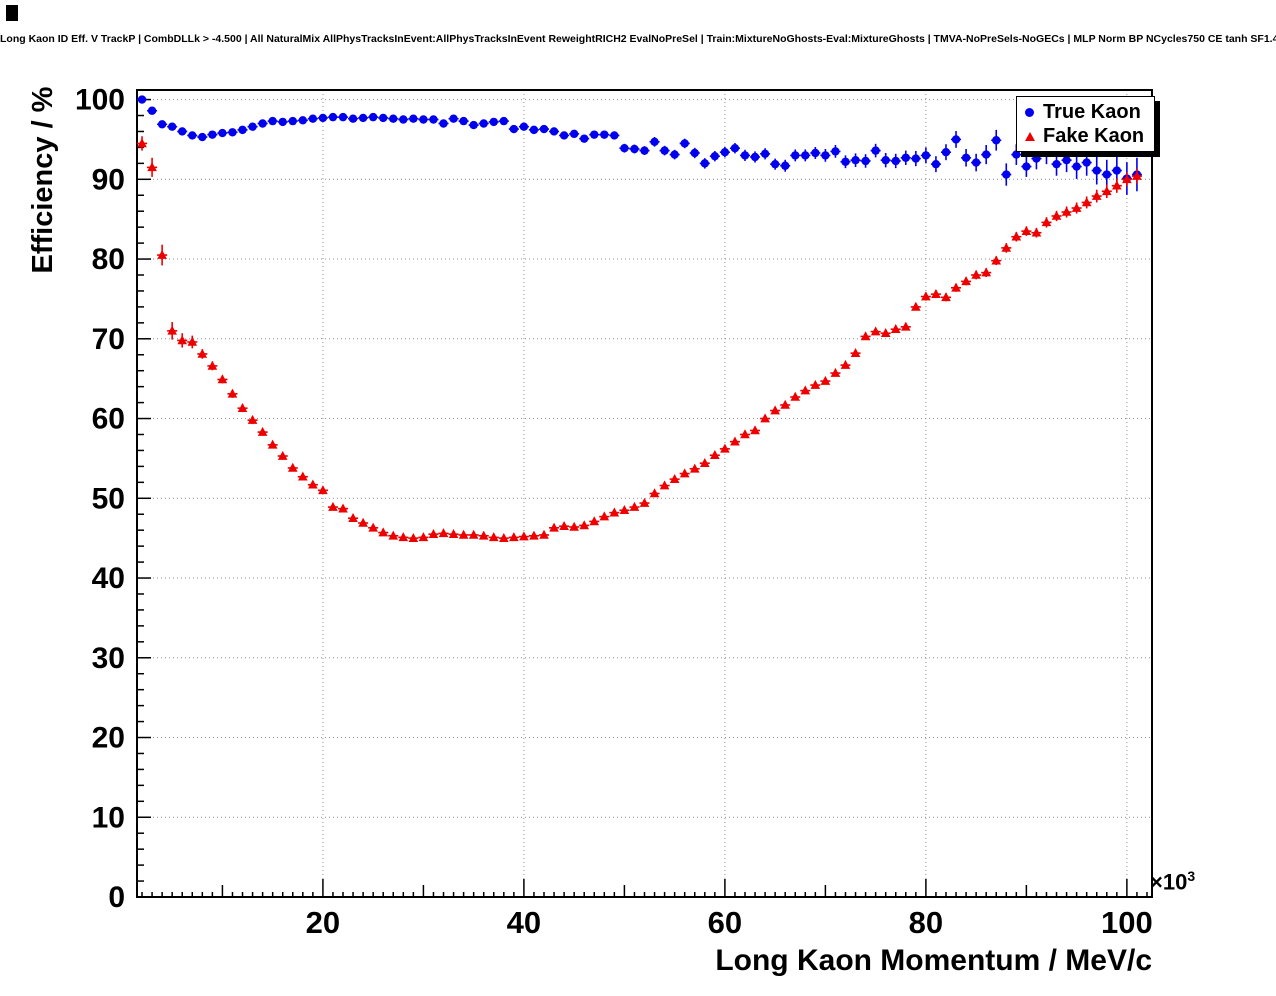 This screenshot has height=996, width=1276. I want to click on legend: True Kaon Fake Kaon, so click(1085, 124).